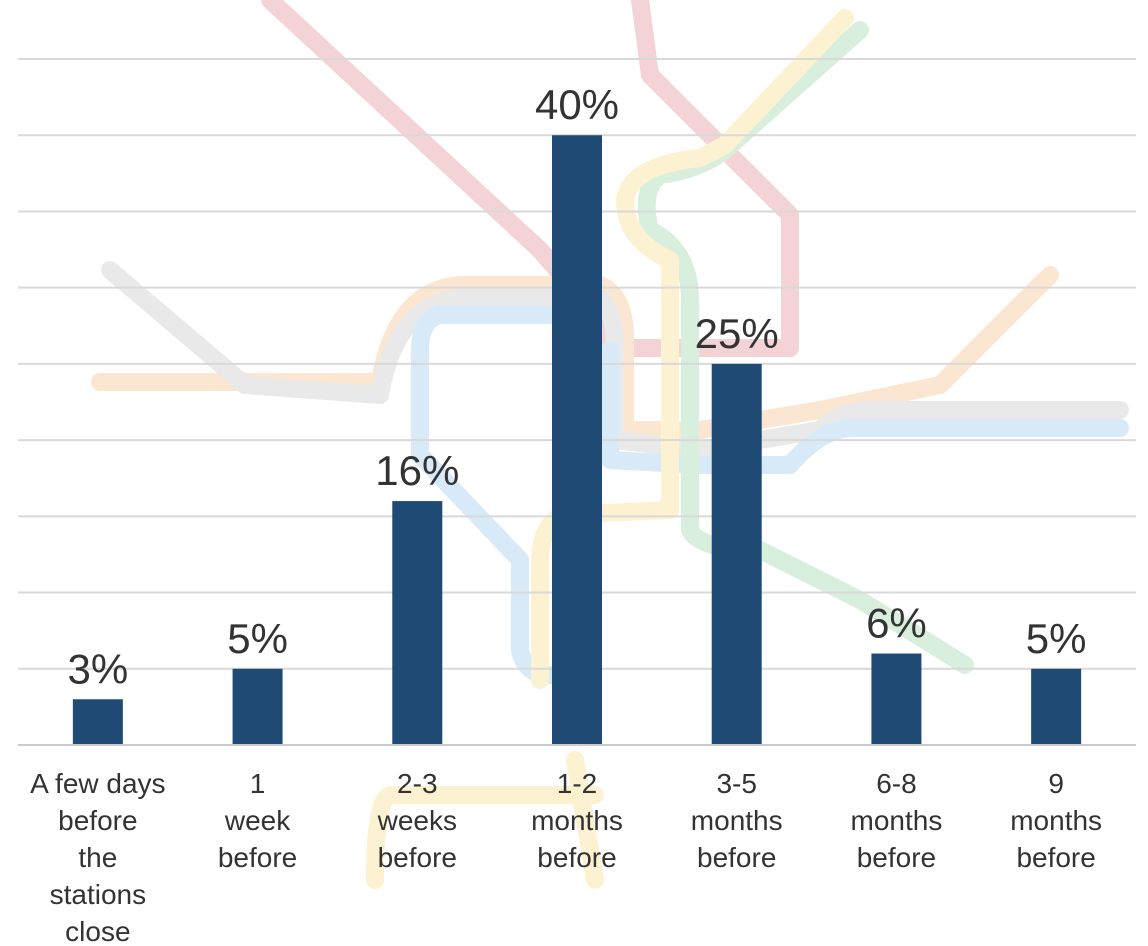  I want to click on data-label: 40%, so click(577, 104).